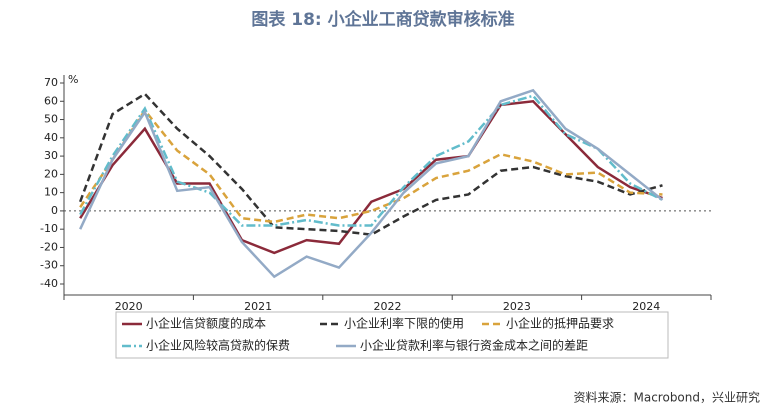  What do you see at coordinates (392, 335) in the screenshot?
I see `legend-box` at bounding box center [392, 335].